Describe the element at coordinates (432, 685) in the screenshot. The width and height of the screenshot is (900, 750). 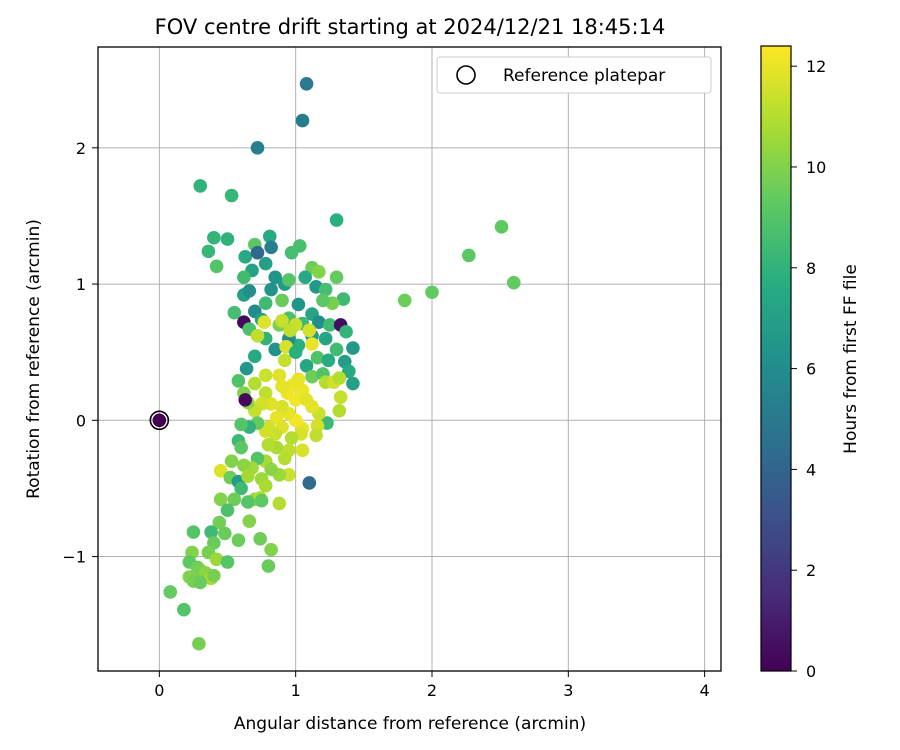
I see `x-axis-ticks: 0 1 2 3 4` at that location.